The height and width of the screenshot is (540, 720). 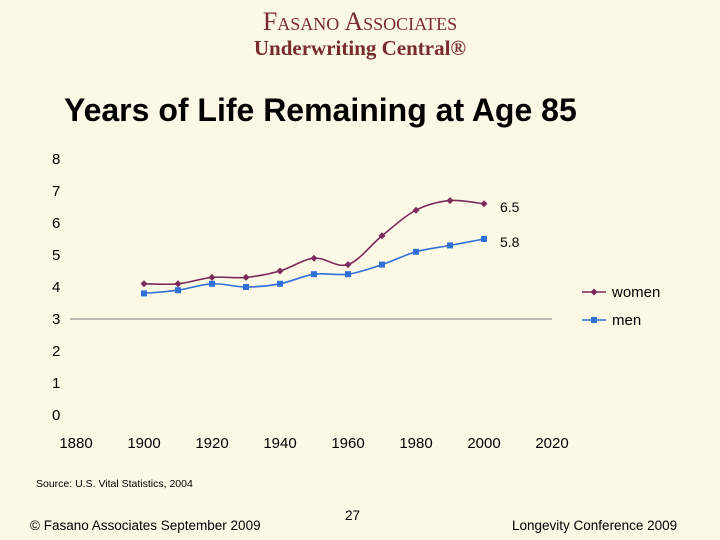 What do you see at coordinates (353, 515) in the screenshot?
I see `page-number: 27` at bounding box center [353, 515].